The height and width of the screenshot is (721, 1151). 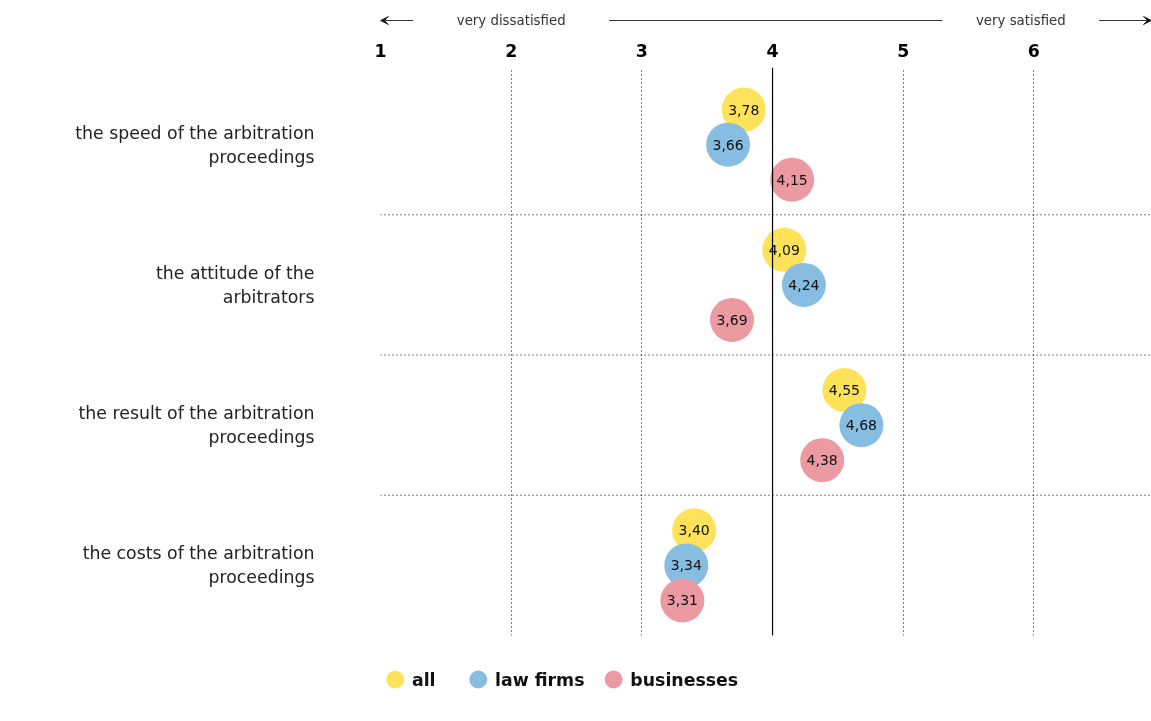 What do you see at coordinates (540, 679) in the screenshot?
I see `legend-label: law firms` at bounding box center [540, 679].